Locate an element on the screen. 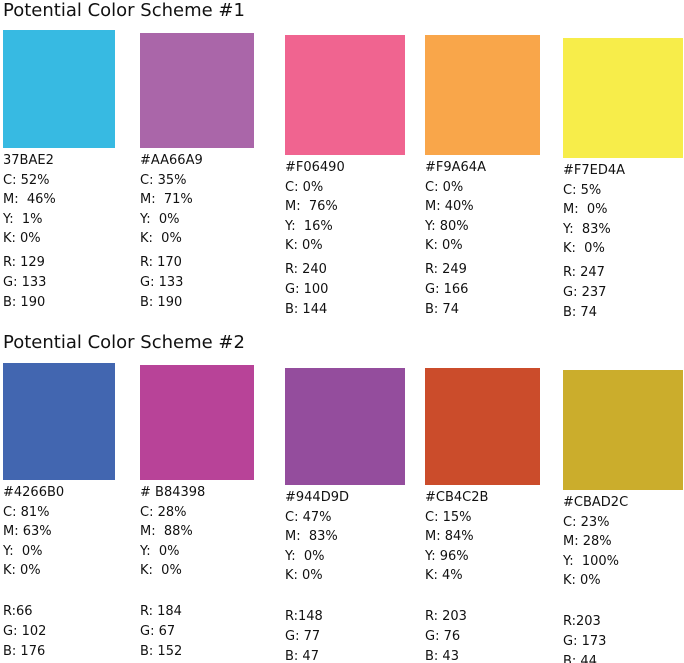  cmyk-value: Y: 80% is located at coordinates (447, 226).